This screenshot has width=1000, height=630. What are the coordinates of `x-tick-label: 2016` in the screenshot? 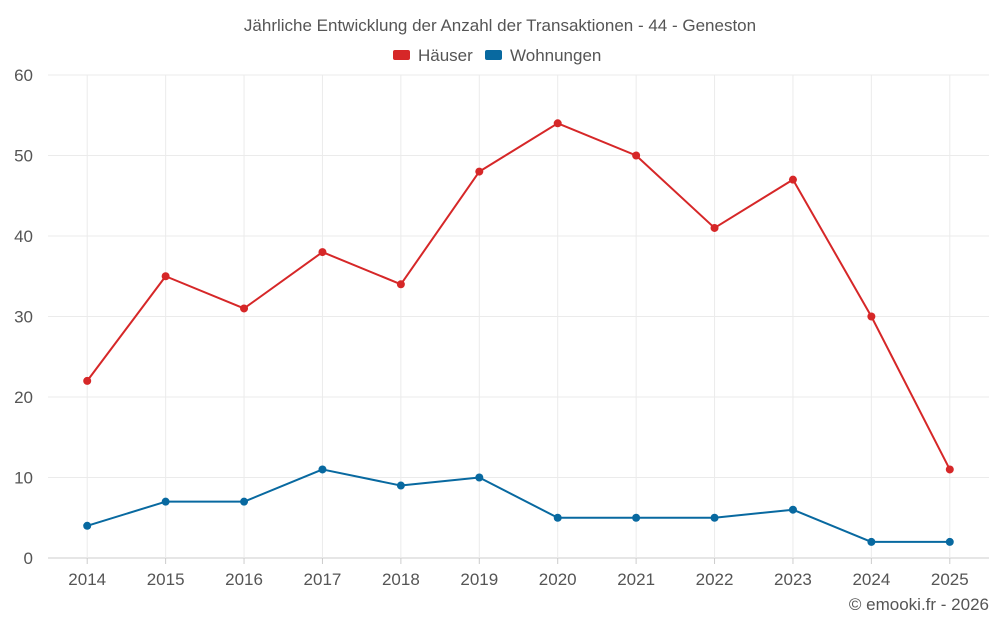 It's located at (244, 579).